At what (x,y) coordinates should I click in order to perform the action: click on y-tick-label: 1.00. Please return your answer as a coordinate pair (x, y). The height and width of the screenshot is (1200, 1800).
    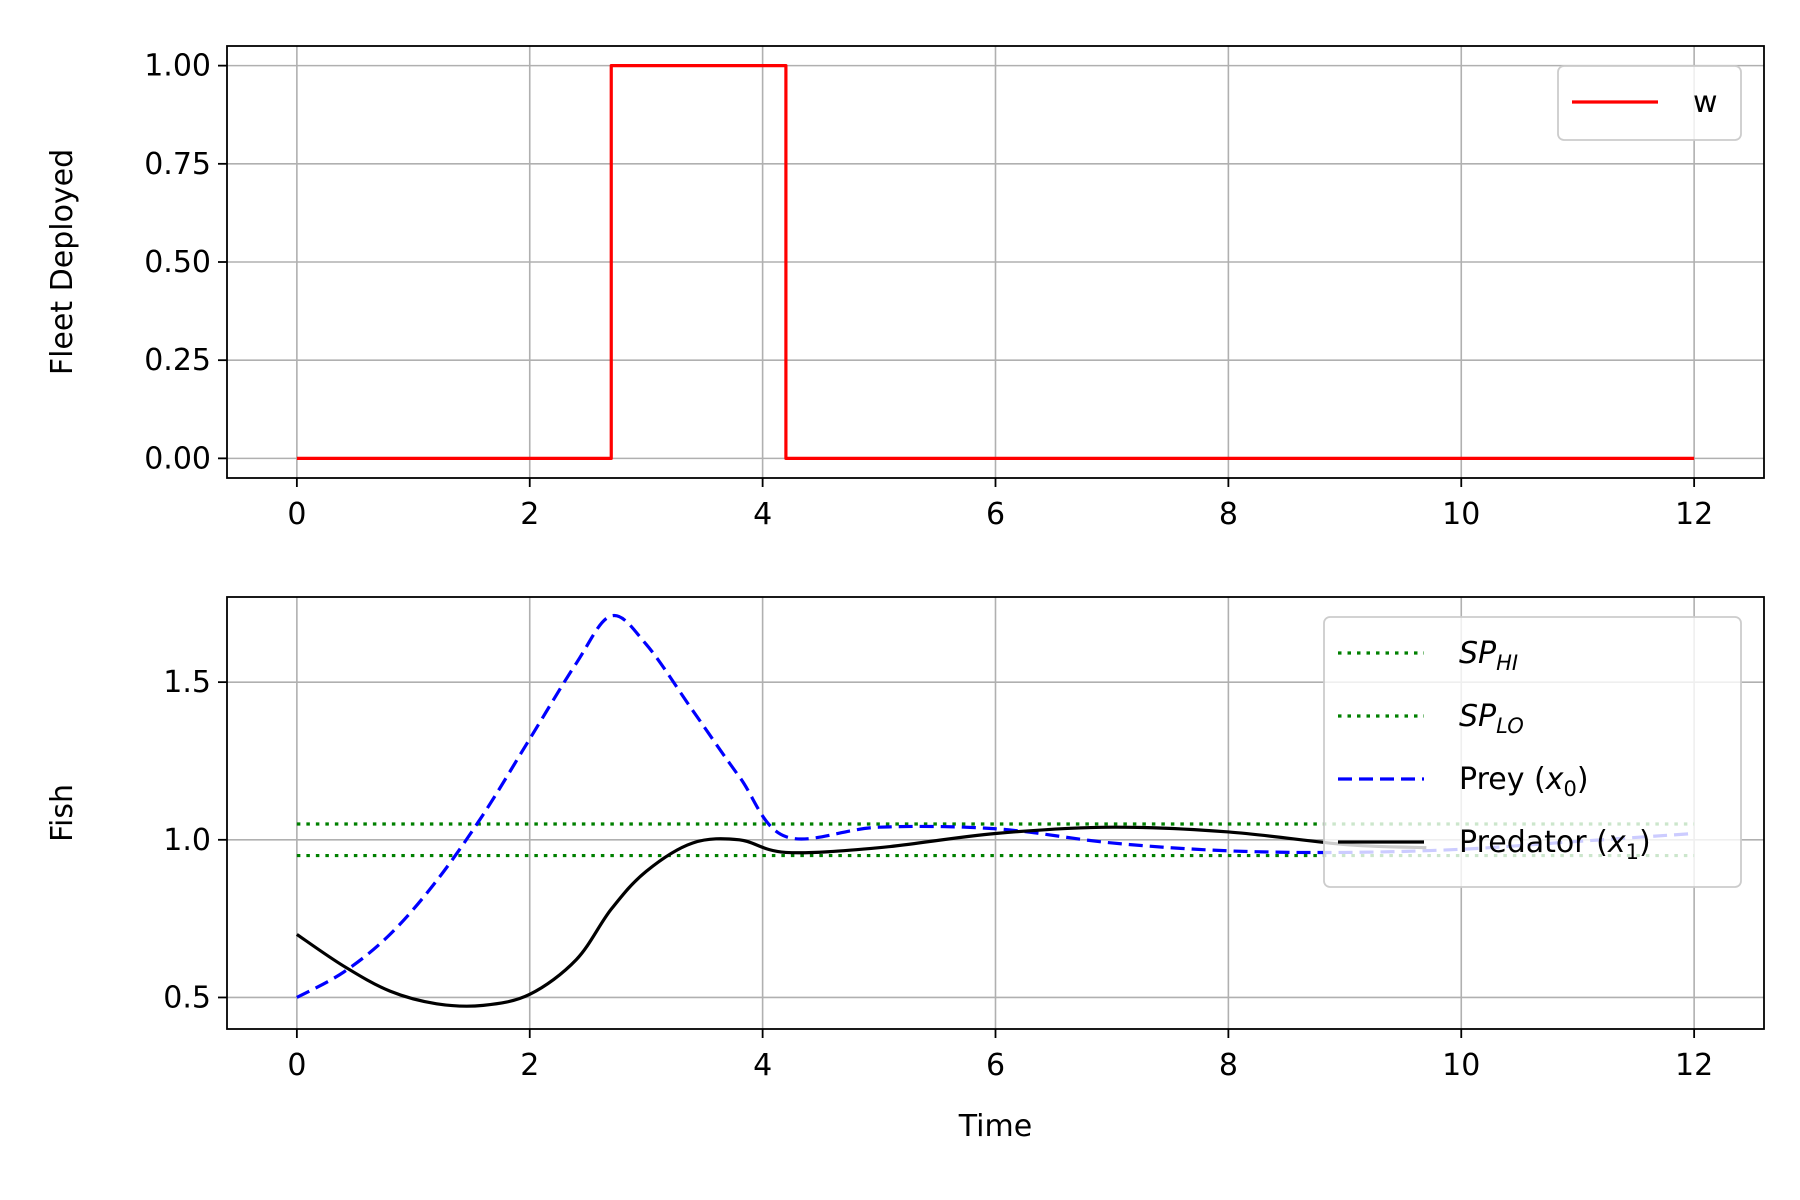
    Looking at the image, I should click on (177, 66).